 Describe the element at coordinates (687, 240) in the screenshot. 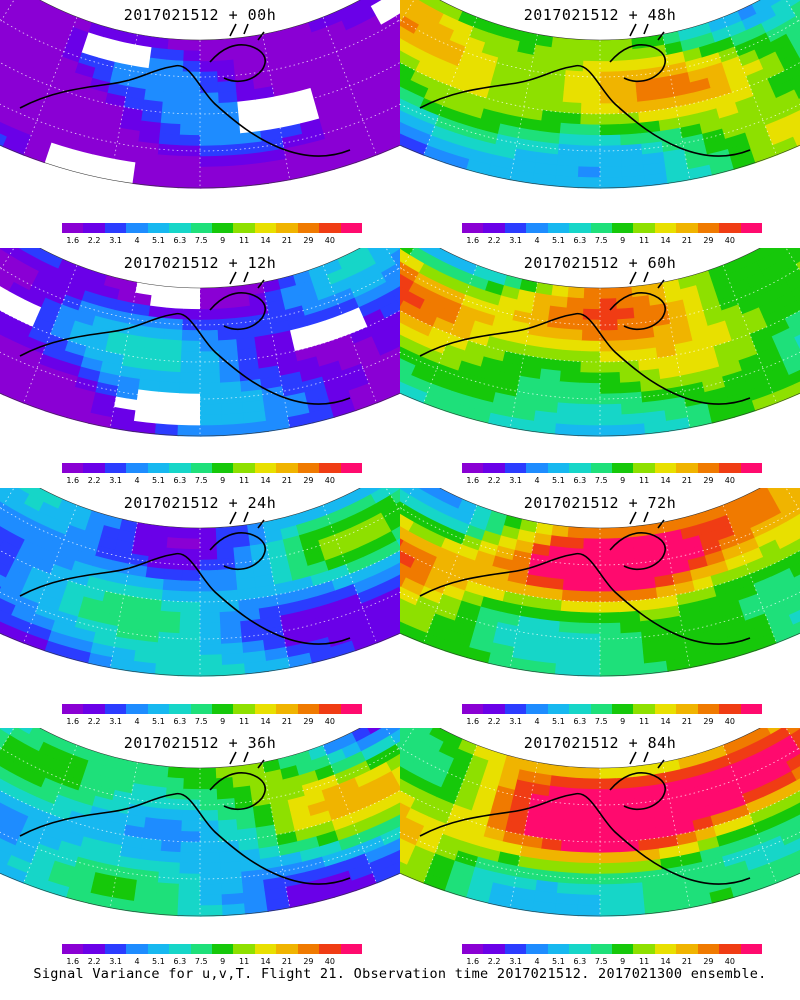

I see `colorbar-tick-label: 21` at that location.